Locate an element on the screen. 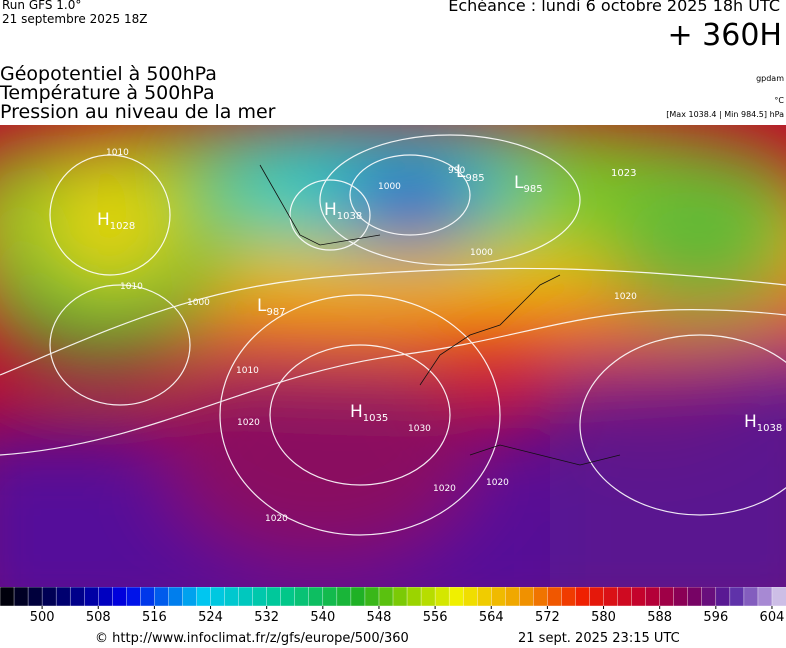  tick-label: 508 is located at coordinates (98, 616).